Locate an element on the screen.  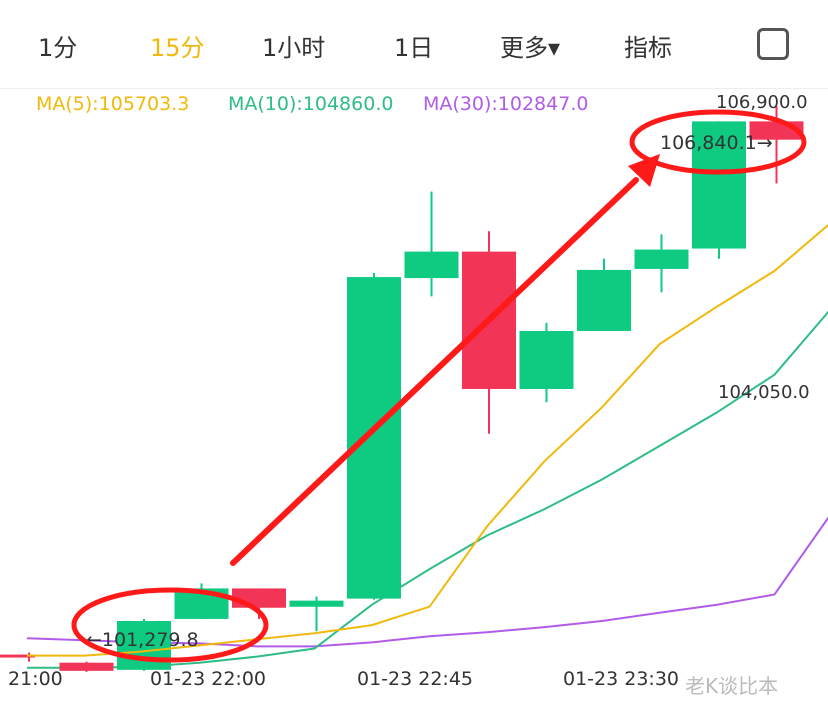
tab-1hour: 1小时 is located at coordinates (294, 48).